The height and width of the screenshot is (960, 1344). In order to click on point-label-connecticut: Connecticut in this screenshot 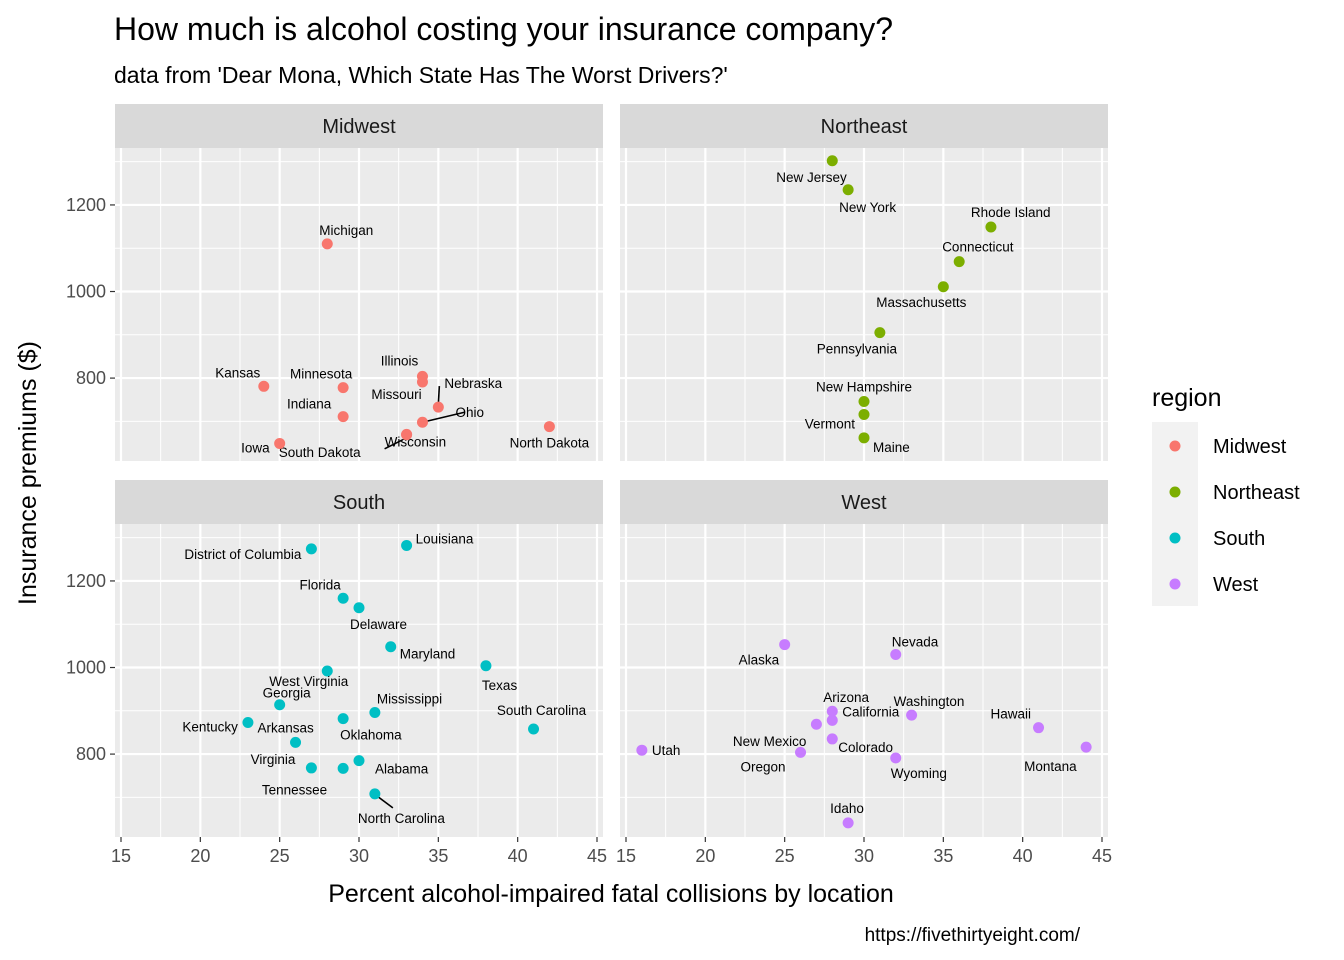, I will do `click(978, 247)`.